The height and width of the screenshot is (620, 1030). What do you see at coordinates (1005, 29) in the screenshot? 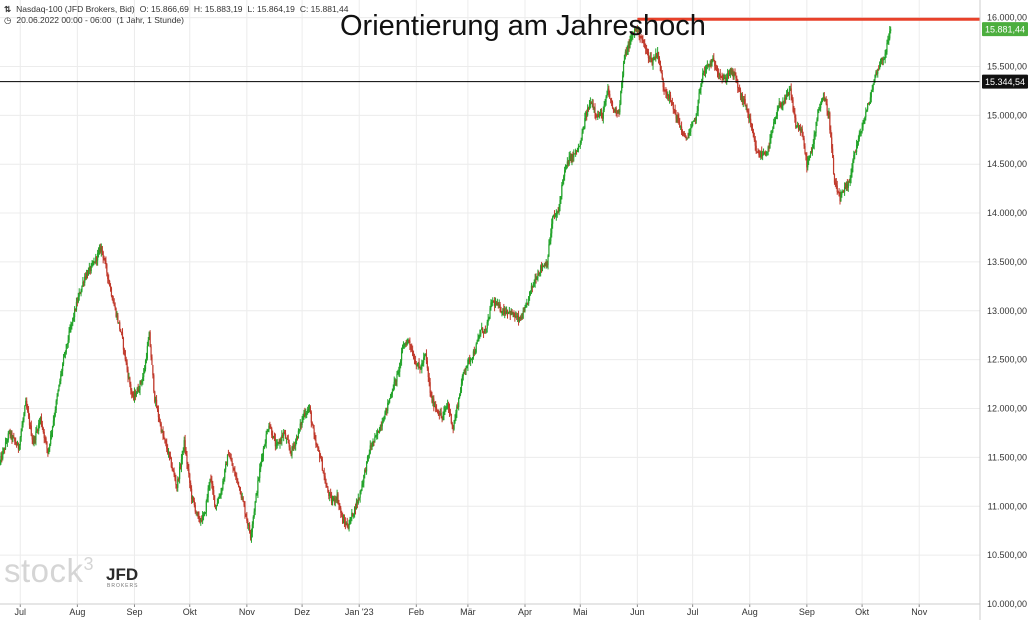
I see `last-price-label-bg` at bounding box center [1005, 29].